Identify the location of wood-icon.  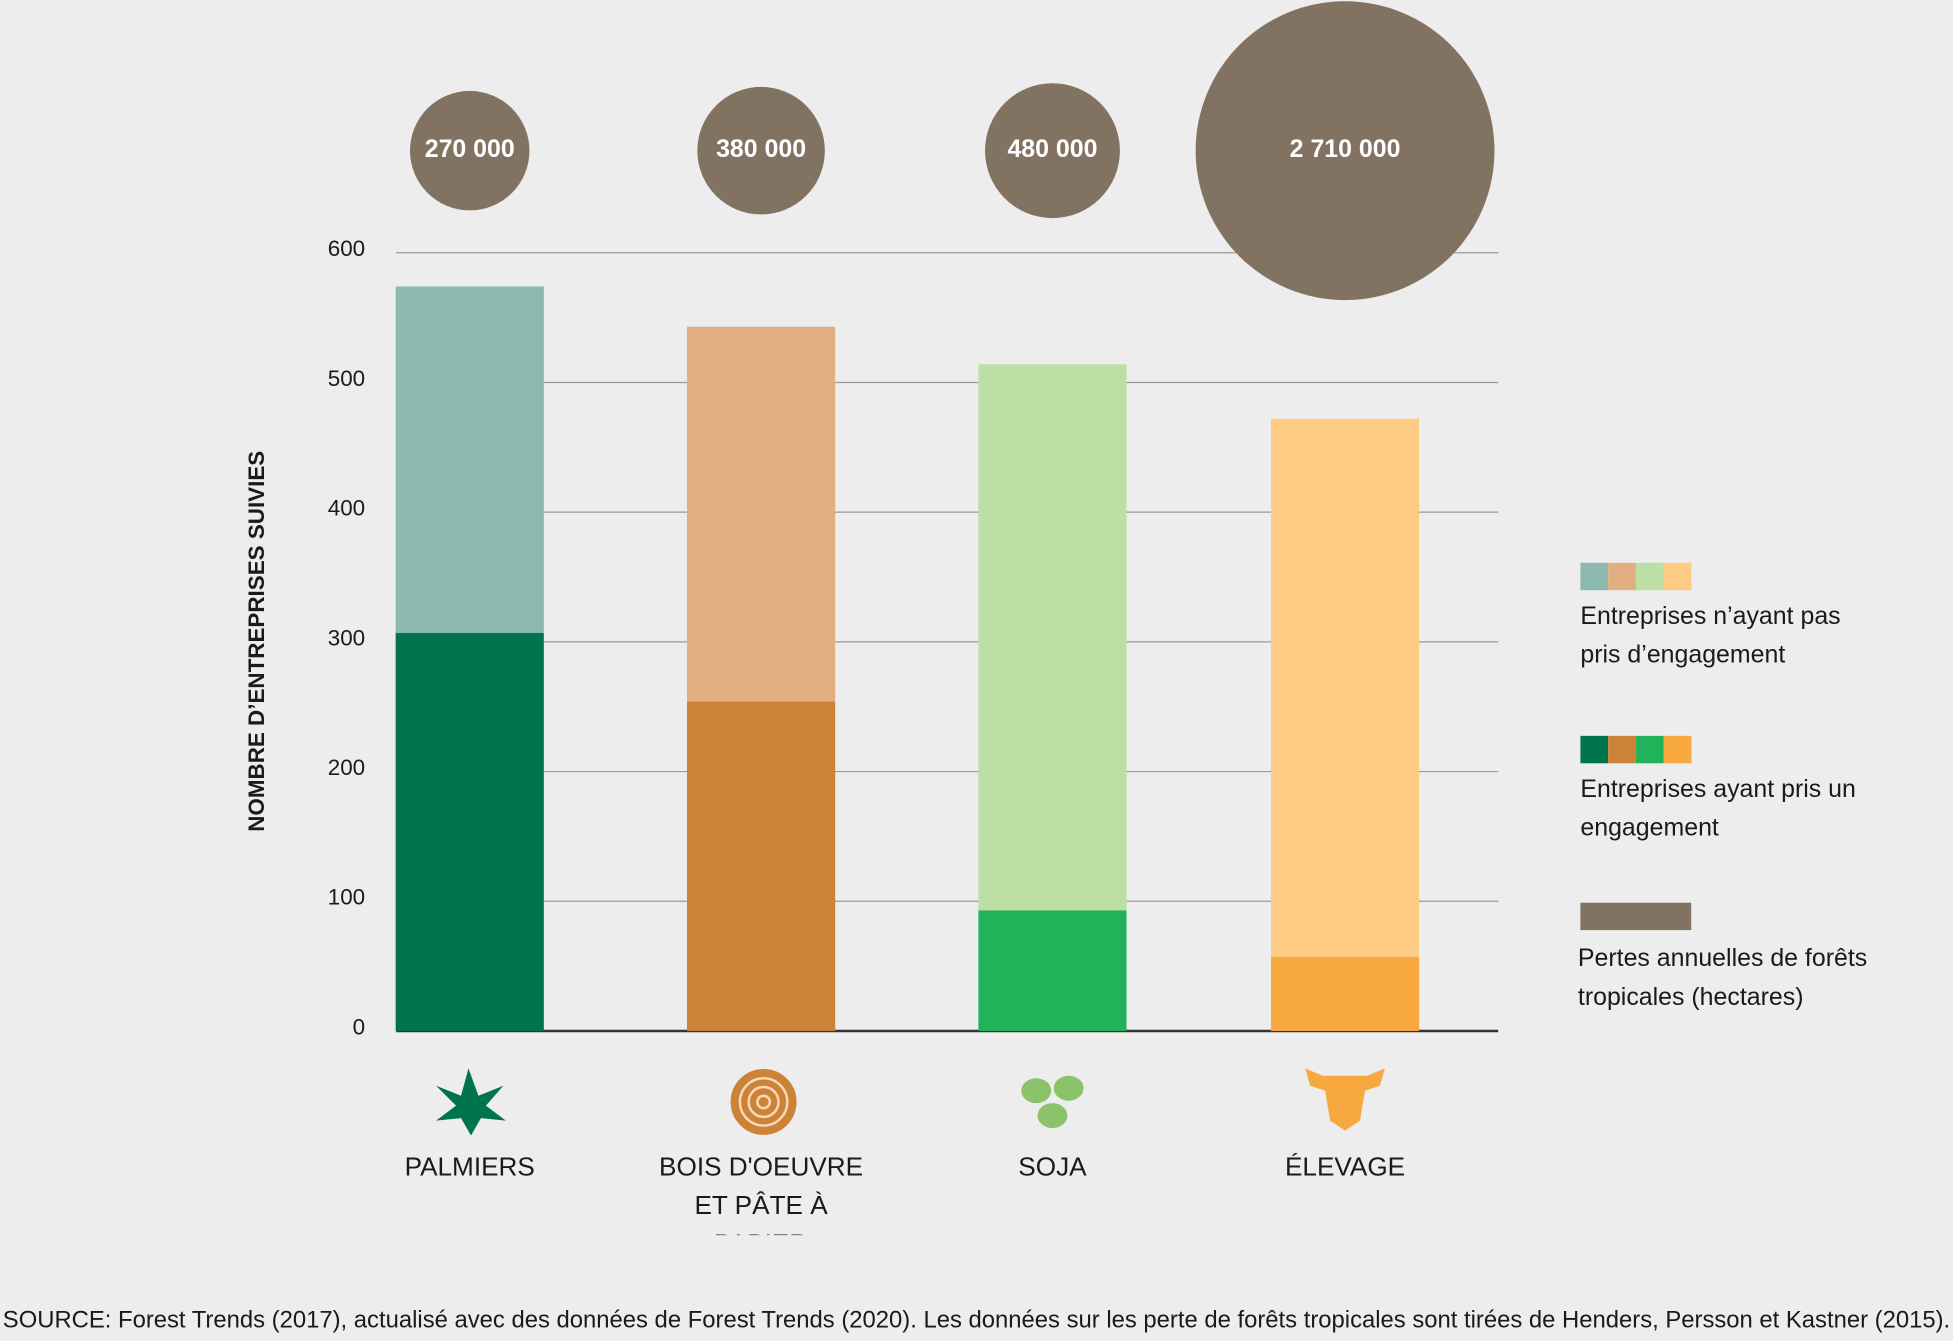
(763, 1101).